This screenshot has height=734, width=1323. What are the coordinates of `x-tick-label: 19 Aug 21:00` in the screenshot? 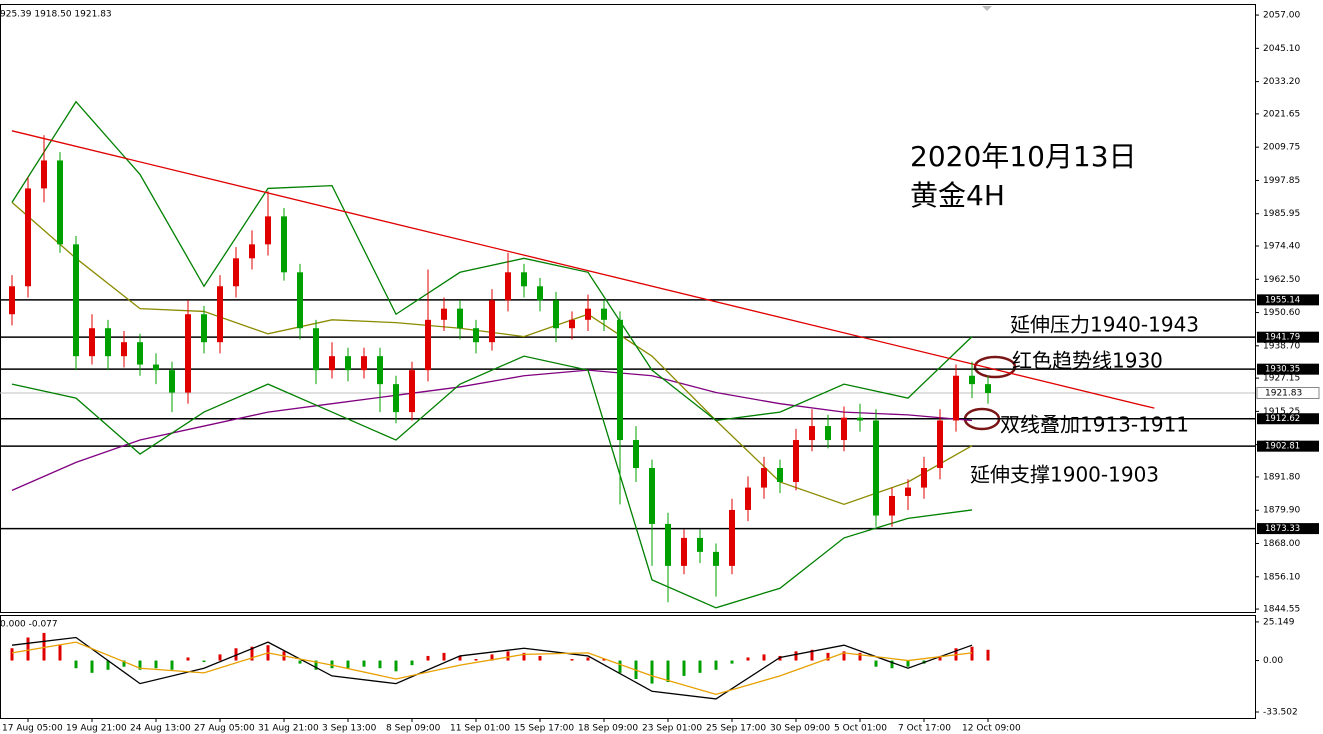 It's located at (96, 729).